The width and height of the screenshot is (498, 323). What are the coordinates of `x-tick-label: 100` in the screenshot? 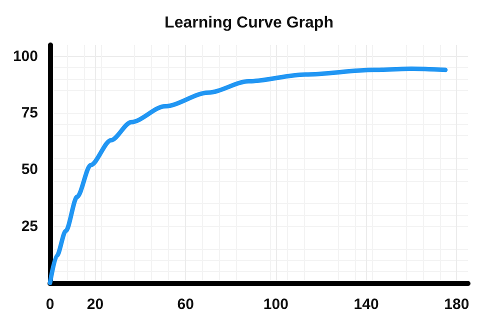 It's located at (275, 304).